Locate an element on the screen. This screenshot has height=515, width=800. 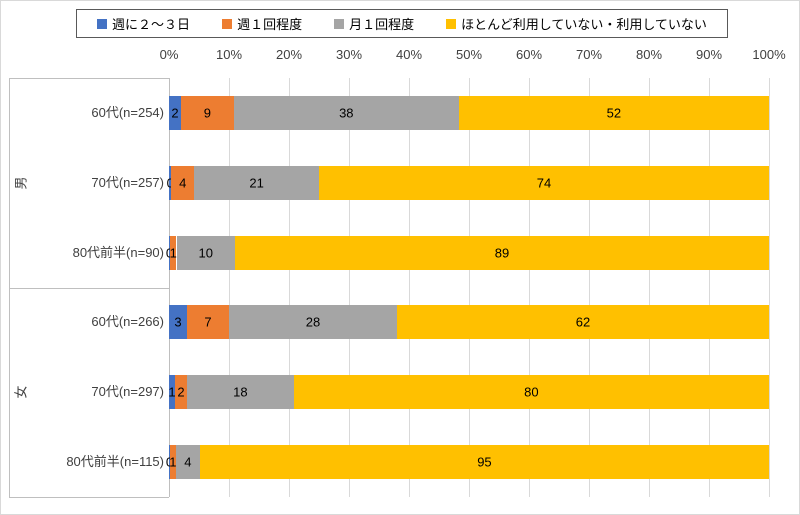
x-axis-tick-label: 0% is located at coordinates (169, 54).